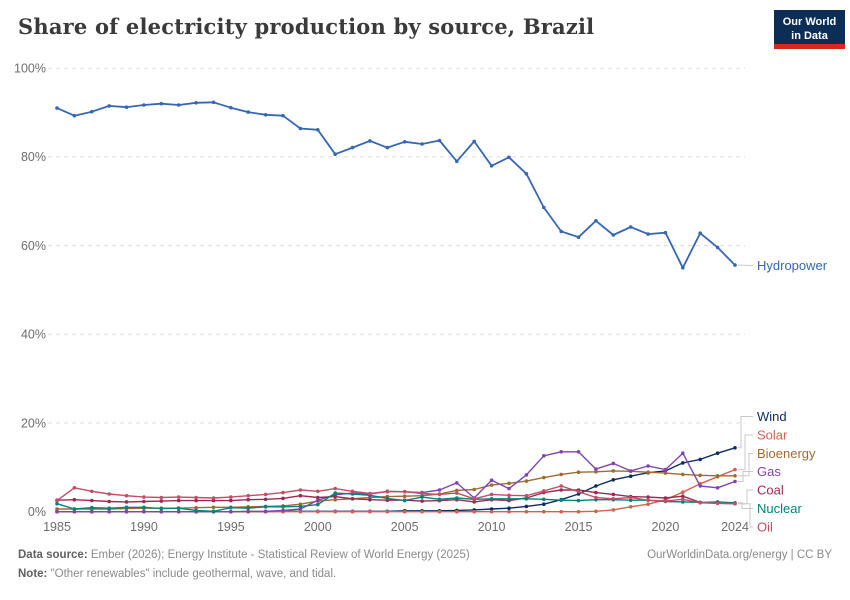 Image resolution: width=850 pixels, height=600 pixels. I want to click on legend-label-solar: Solar, so click(772, 435).